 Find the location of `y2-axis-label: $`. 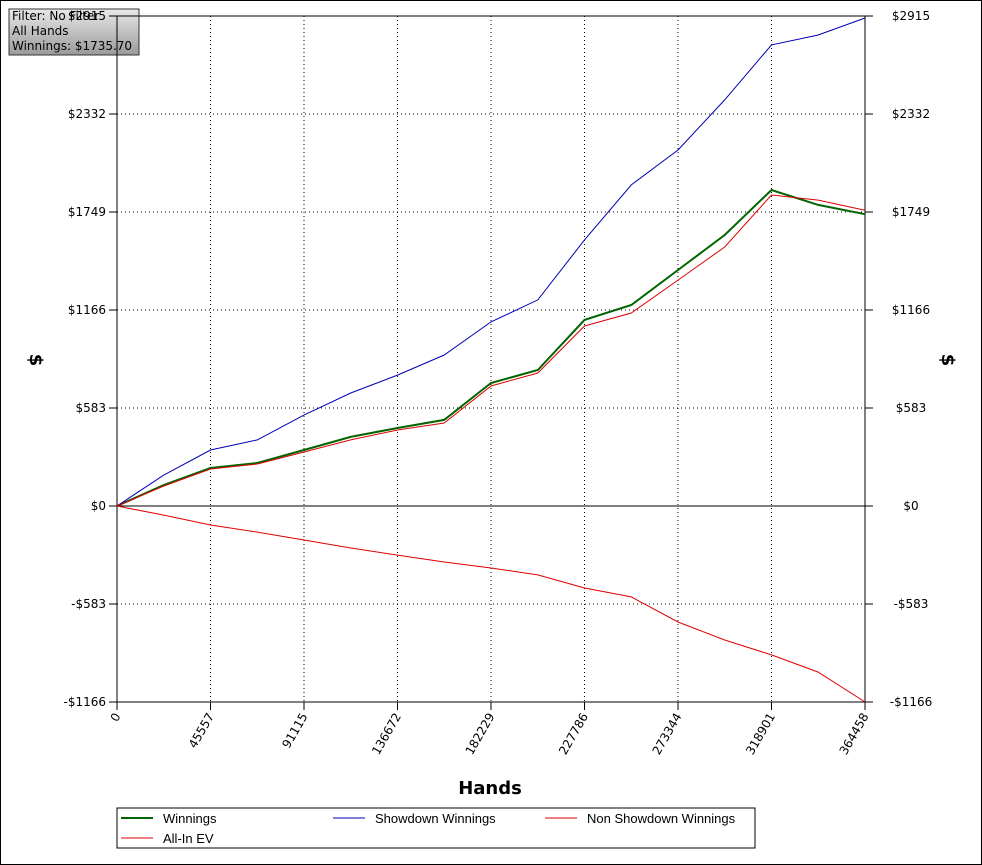

y2-axis-label: $ is located at coordinates (947, 360).